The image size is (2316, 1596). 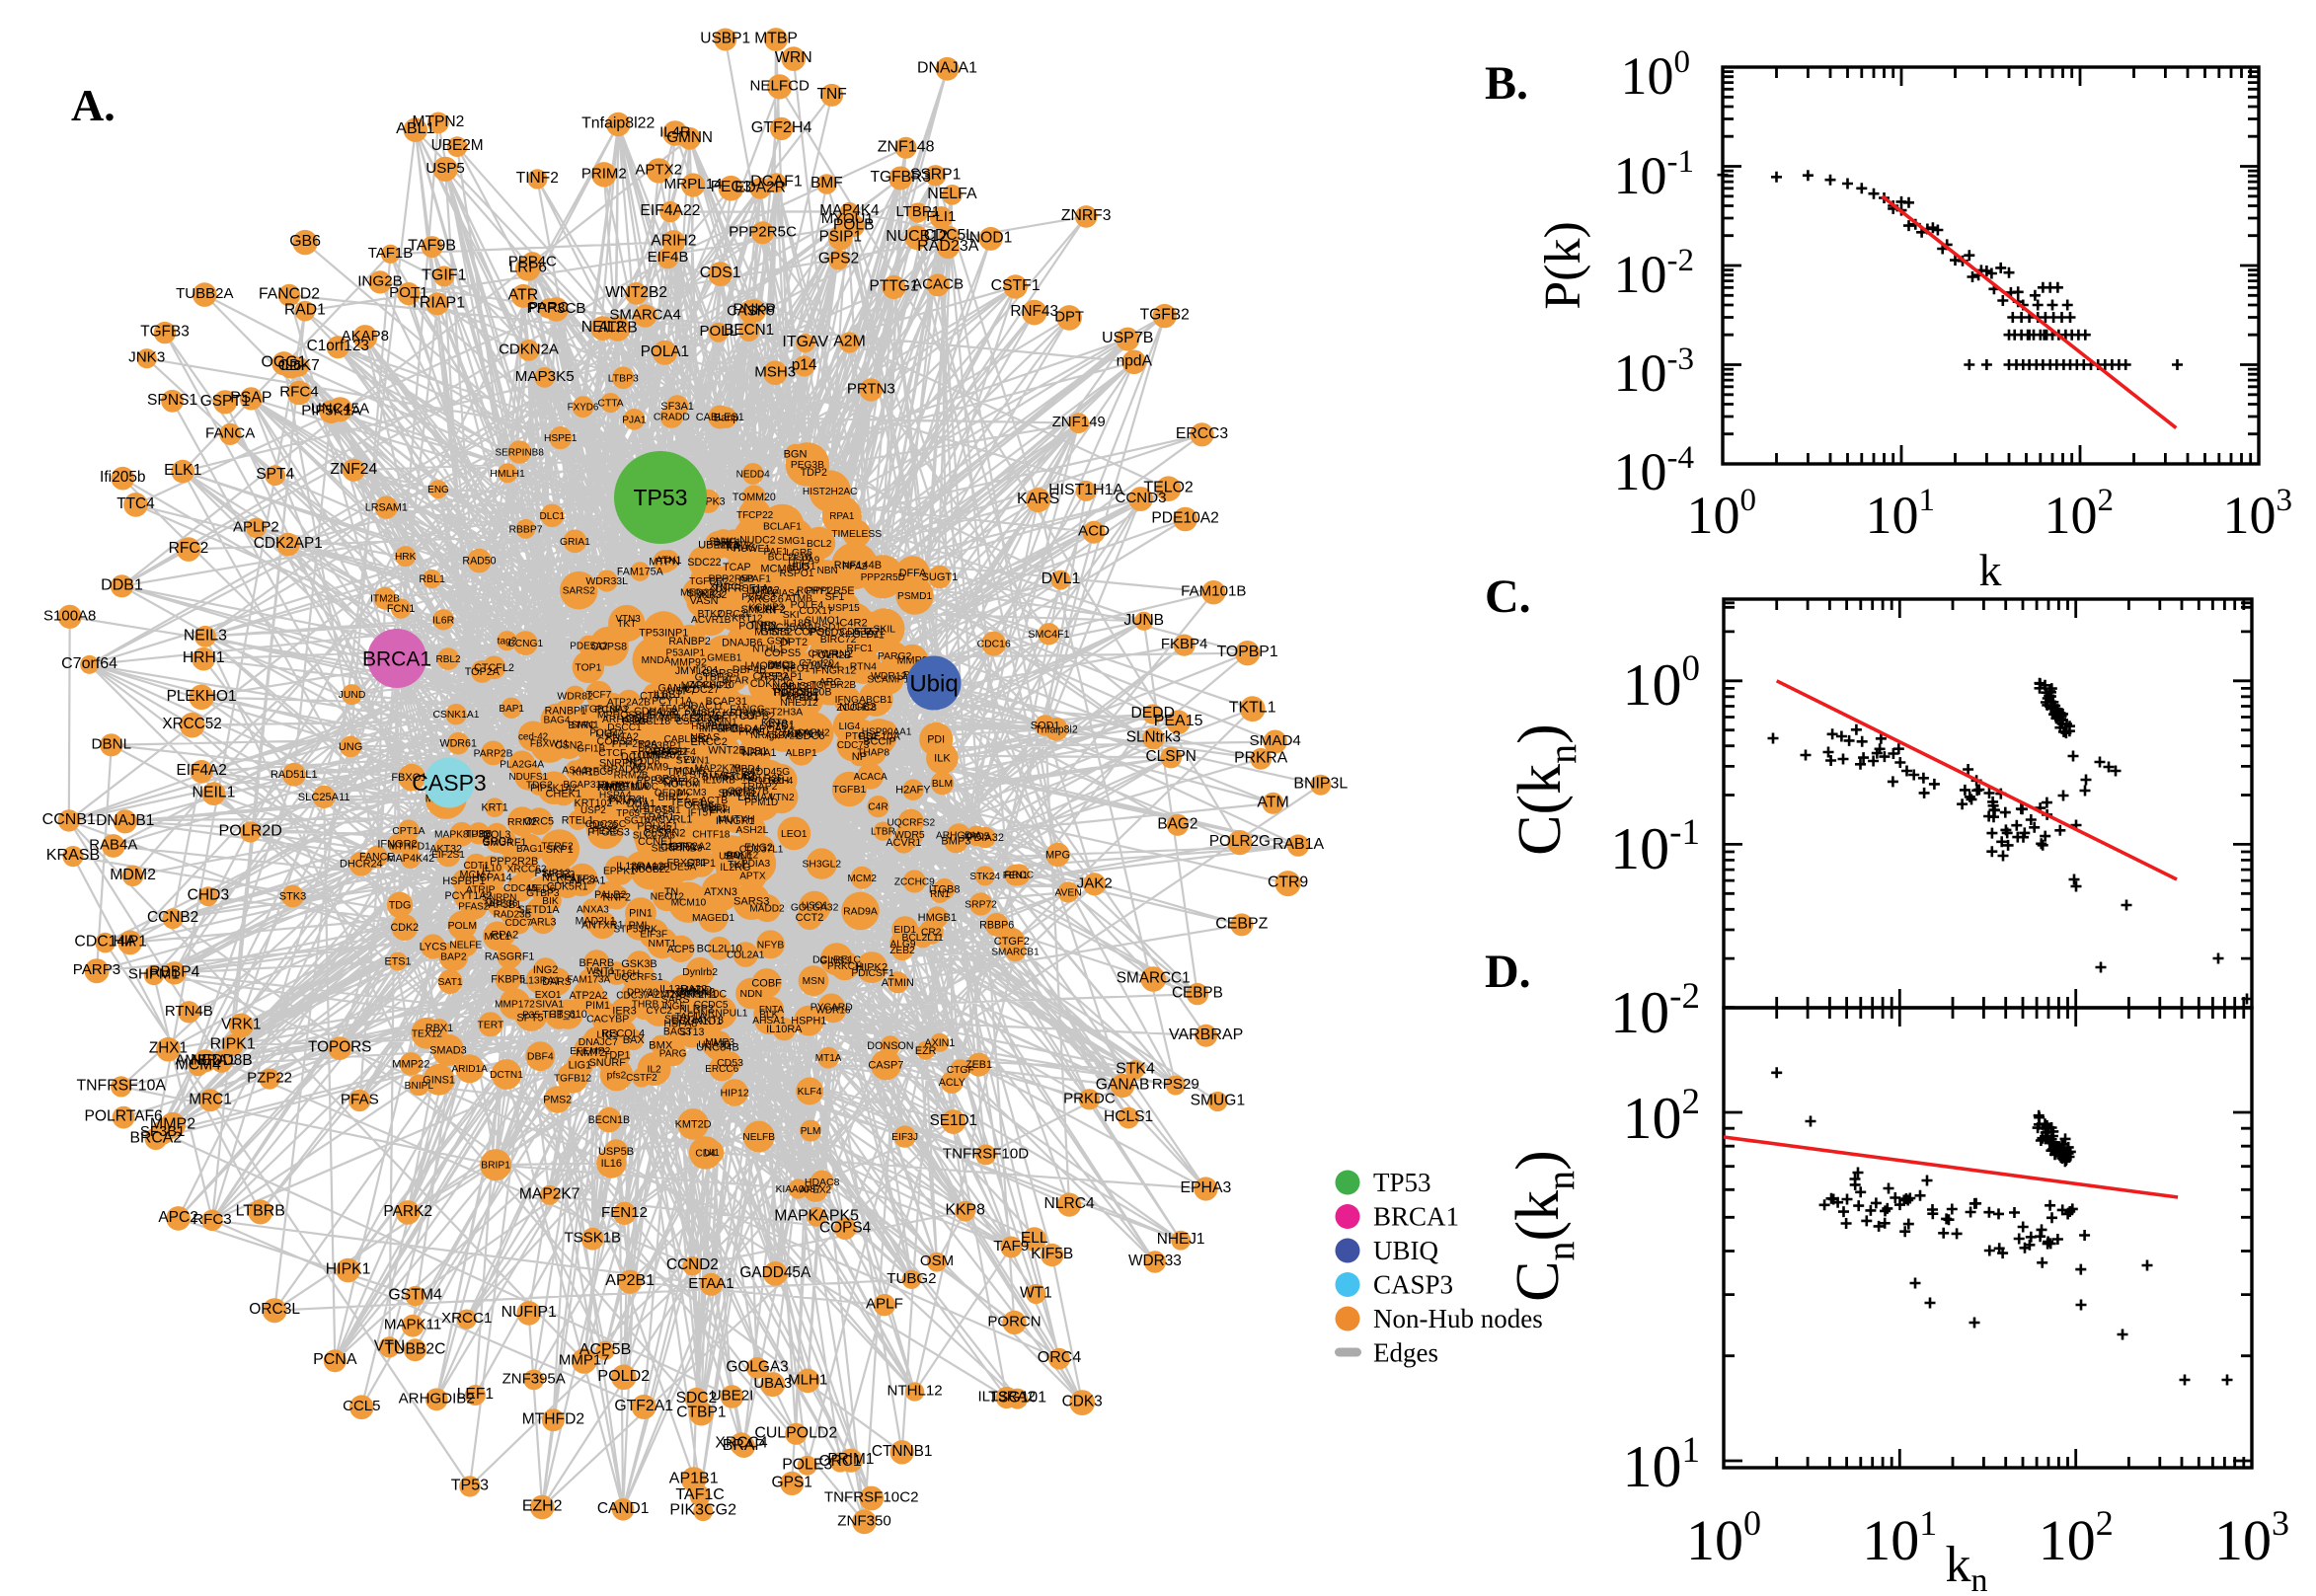 I want to click on svg-text: PARP1, so click(x=615, y=785).